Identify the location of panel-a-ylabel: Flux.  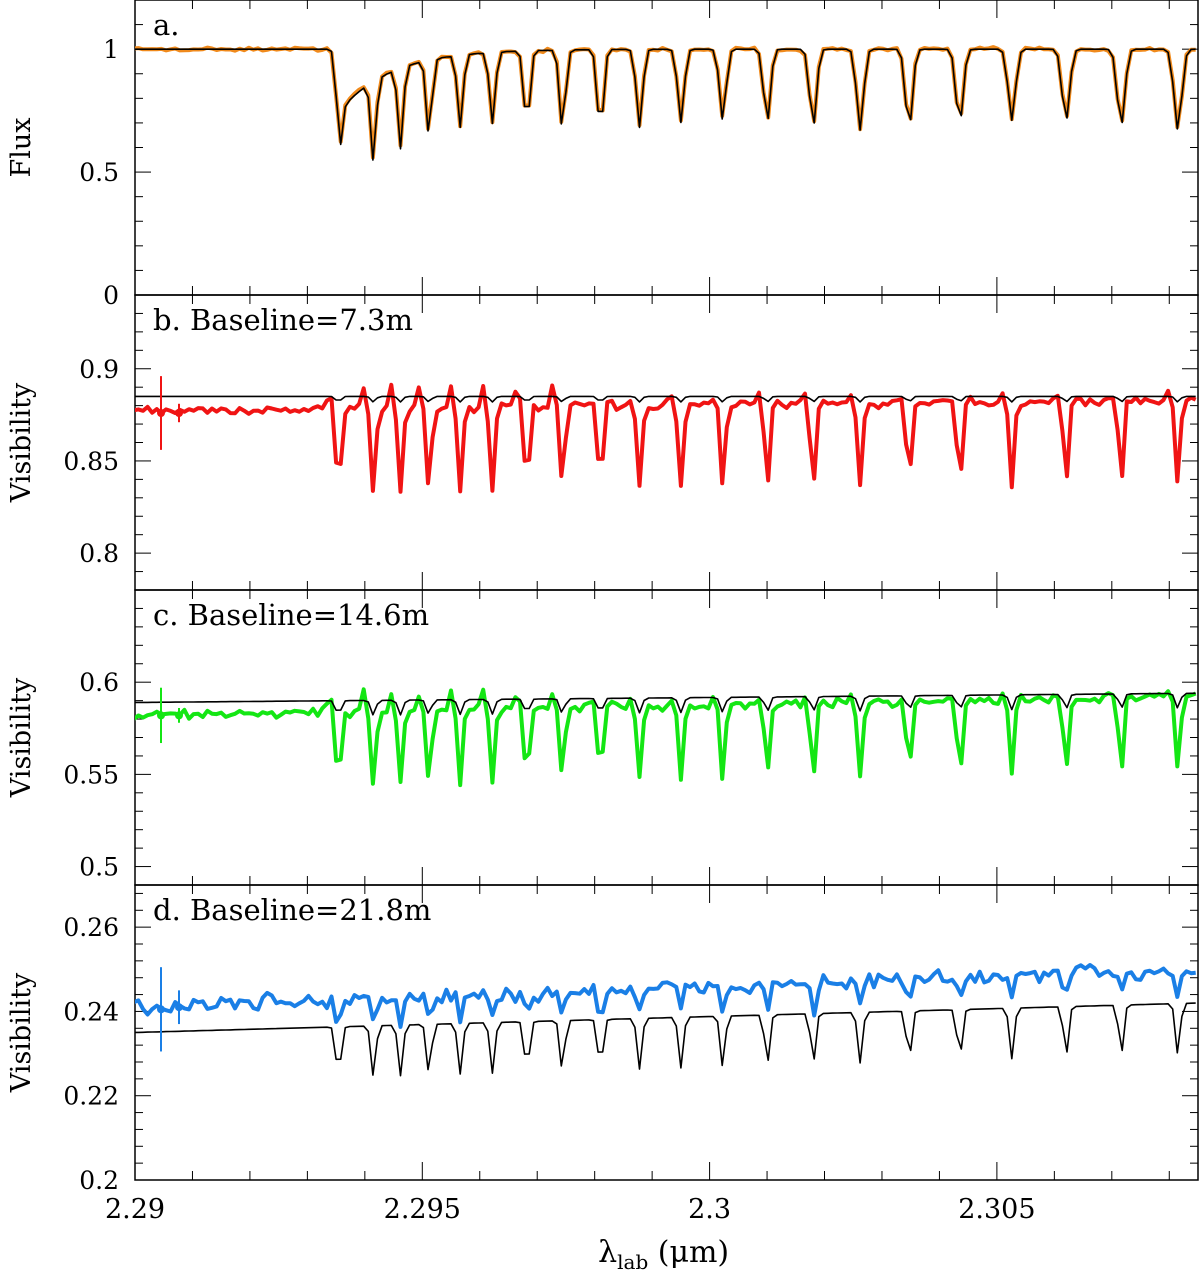
(21, 148).